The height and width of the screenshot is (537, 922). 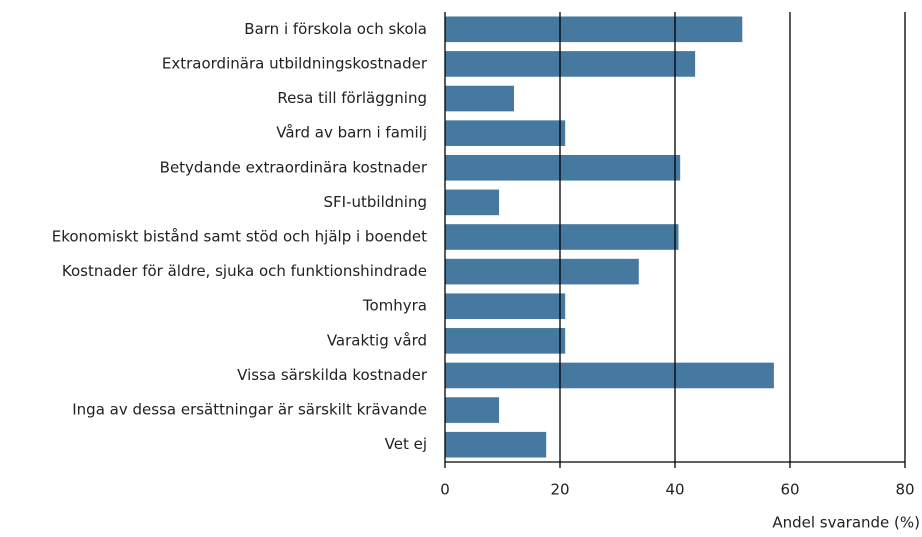 What do you see at coordinates (904, 490) in the screenshot?
I see `x-tick-label: 80` at bounding box center [904, 490].